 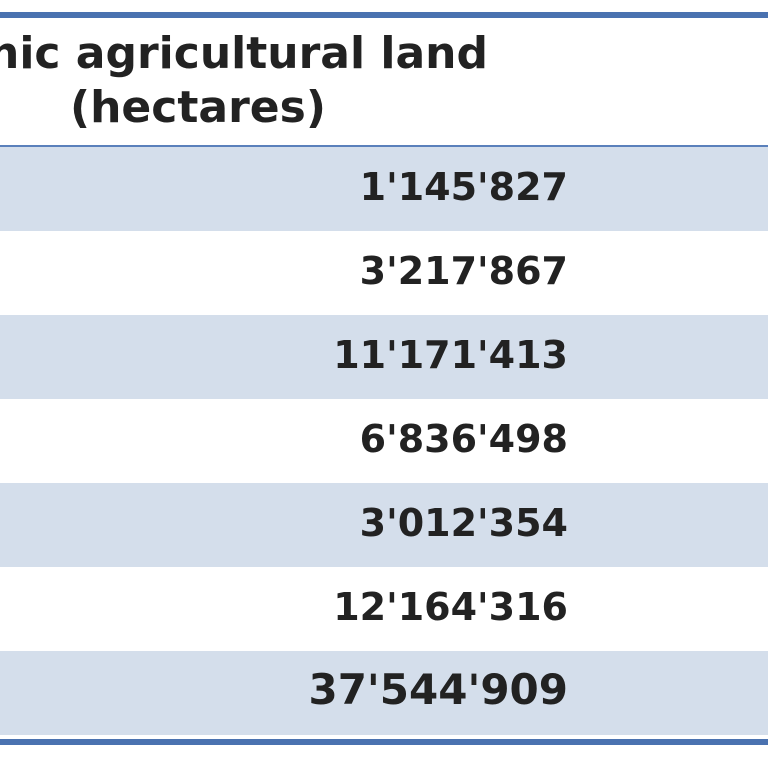 I want to click on table-bottom-rule, so click(x=384, y=742).